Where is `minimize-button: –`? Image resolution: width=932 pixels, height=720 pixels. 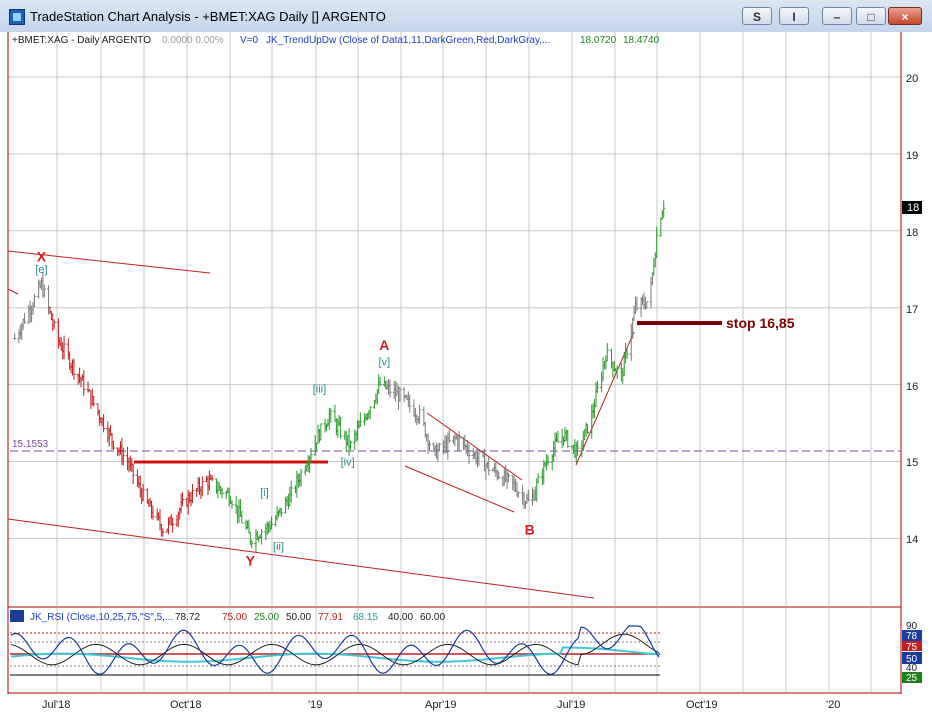 minimize-button: – is located at coordinates (837, 16).